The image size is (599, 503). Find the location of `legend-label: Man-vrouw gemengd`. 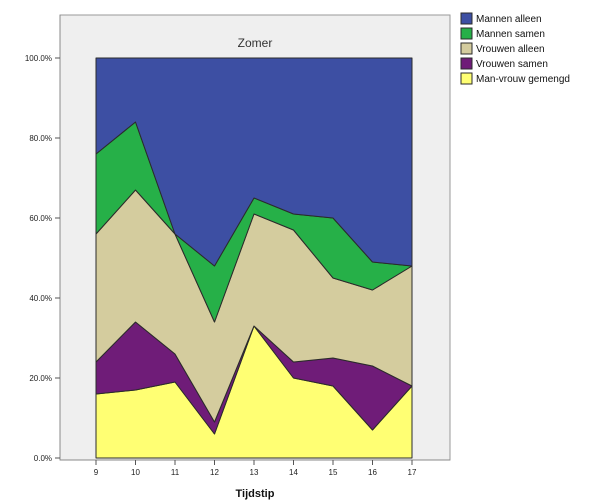

legend-label: Man-vrouw gemengd is located at coordinates (523, 79).